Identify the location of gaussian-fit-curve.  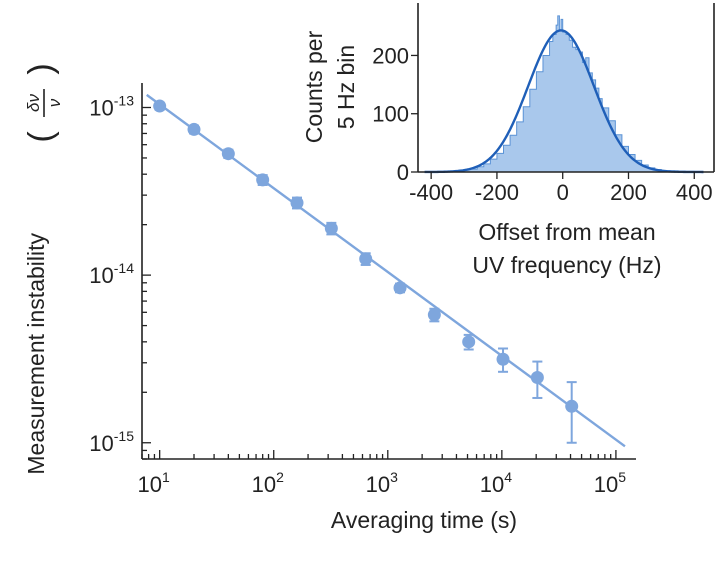
(564, 101).